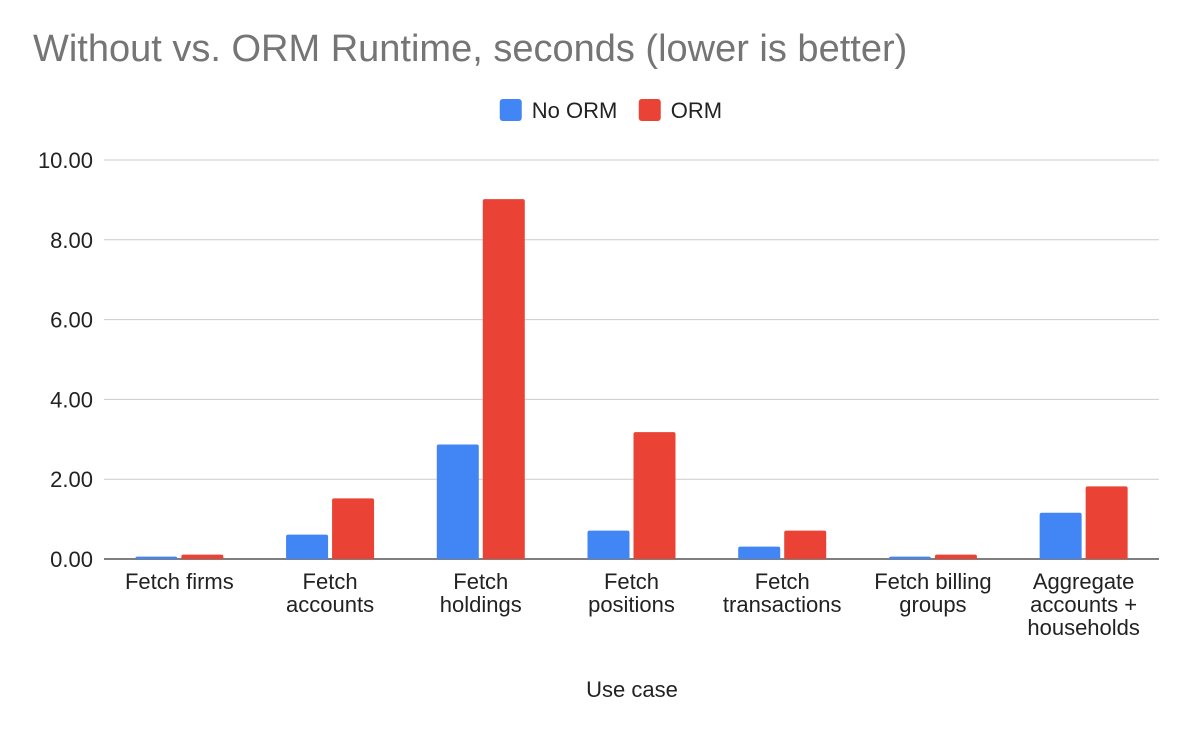 The height and width of the screenshot is (738, 1196). I want to click on x-tick-label: Fetch billing groups, so click(932, 593).